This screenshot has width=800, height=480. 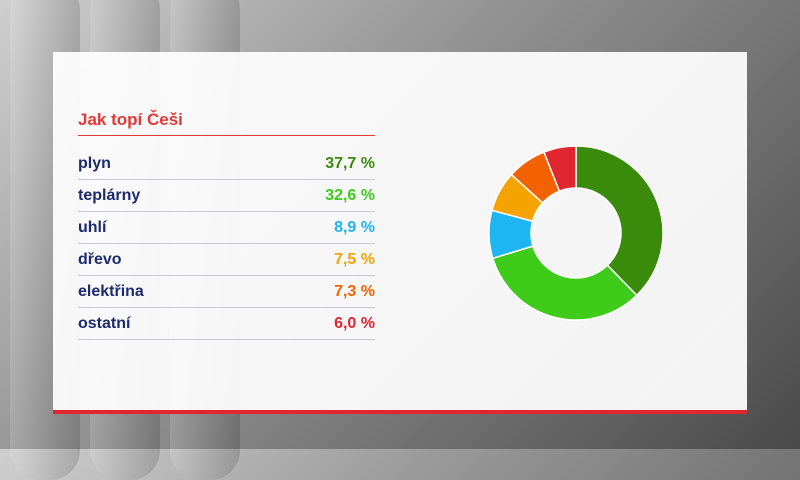 I want to click on legend-row: elektřina 7,3 %, so click(x=226, y=292).